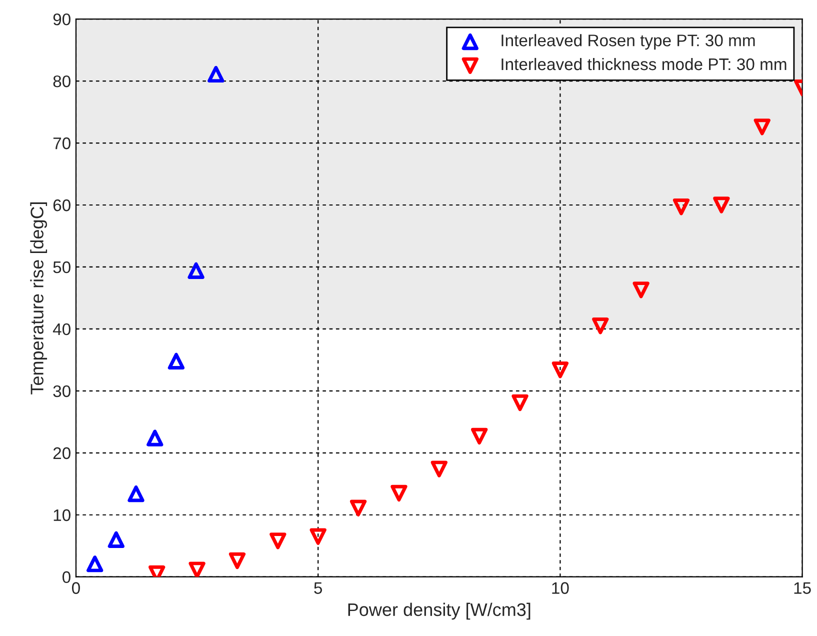  What do you see at coordinates (61, 143) in the screenshot?
I see `y-tick-label: 70` at bounding box center [61, 143].